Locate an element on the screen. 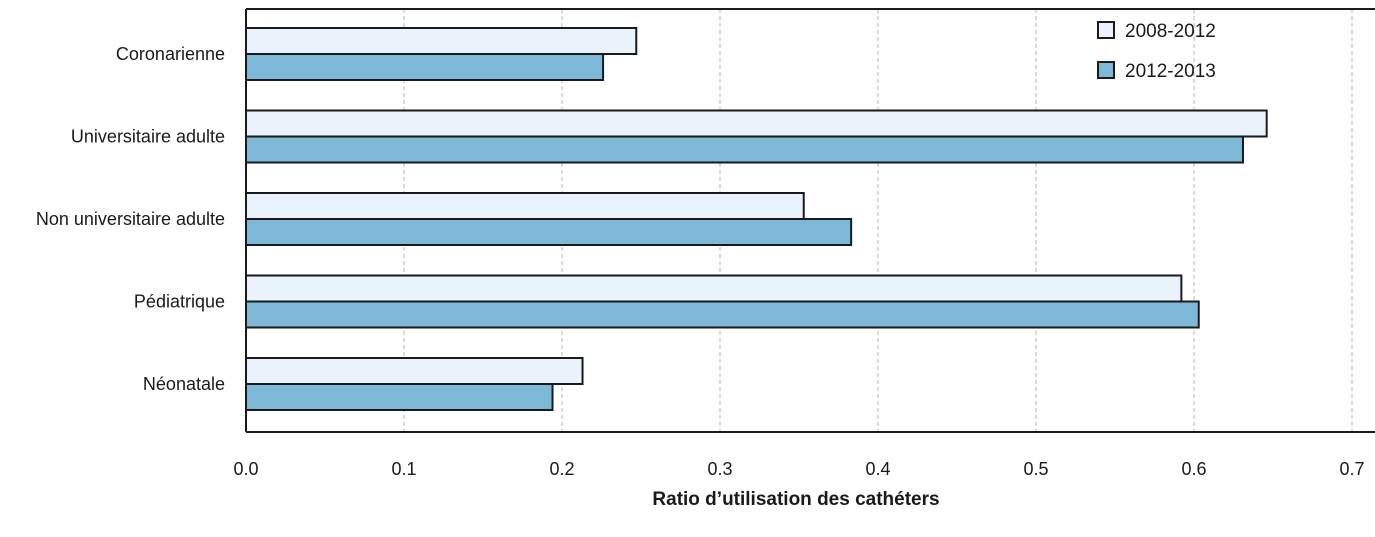 The width and height of the screenshot is (1375, 537). category-label: Néonatale is located at coordinates (184, 384).